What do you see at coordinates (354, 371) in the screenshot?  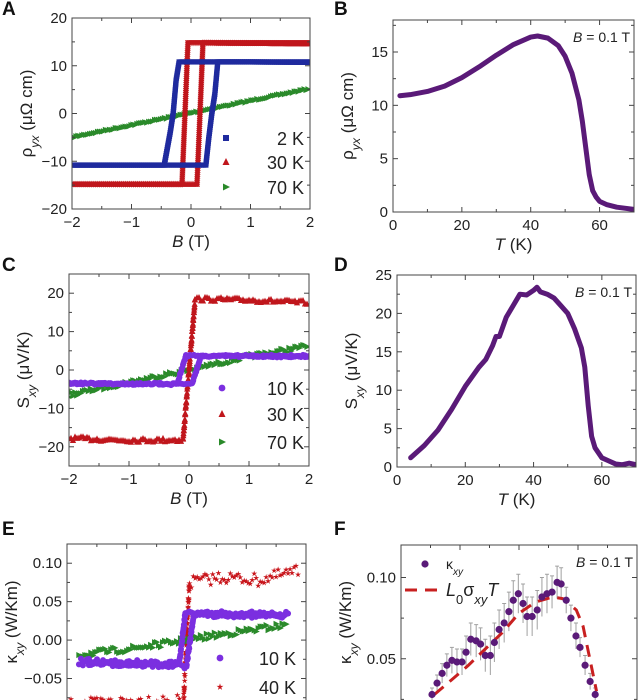 I see `y-axis-label: Sxy (μV/K)` at bounding box center [354, 371].